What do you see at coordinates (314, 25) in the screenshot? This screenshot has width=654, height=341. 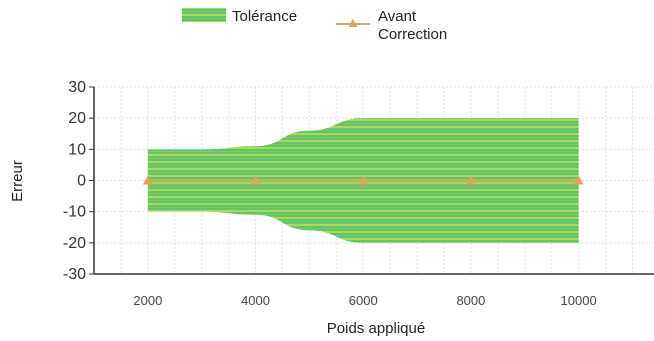 I see `legend: Tolérance Avant Correction` at bounding box center [314, 25].